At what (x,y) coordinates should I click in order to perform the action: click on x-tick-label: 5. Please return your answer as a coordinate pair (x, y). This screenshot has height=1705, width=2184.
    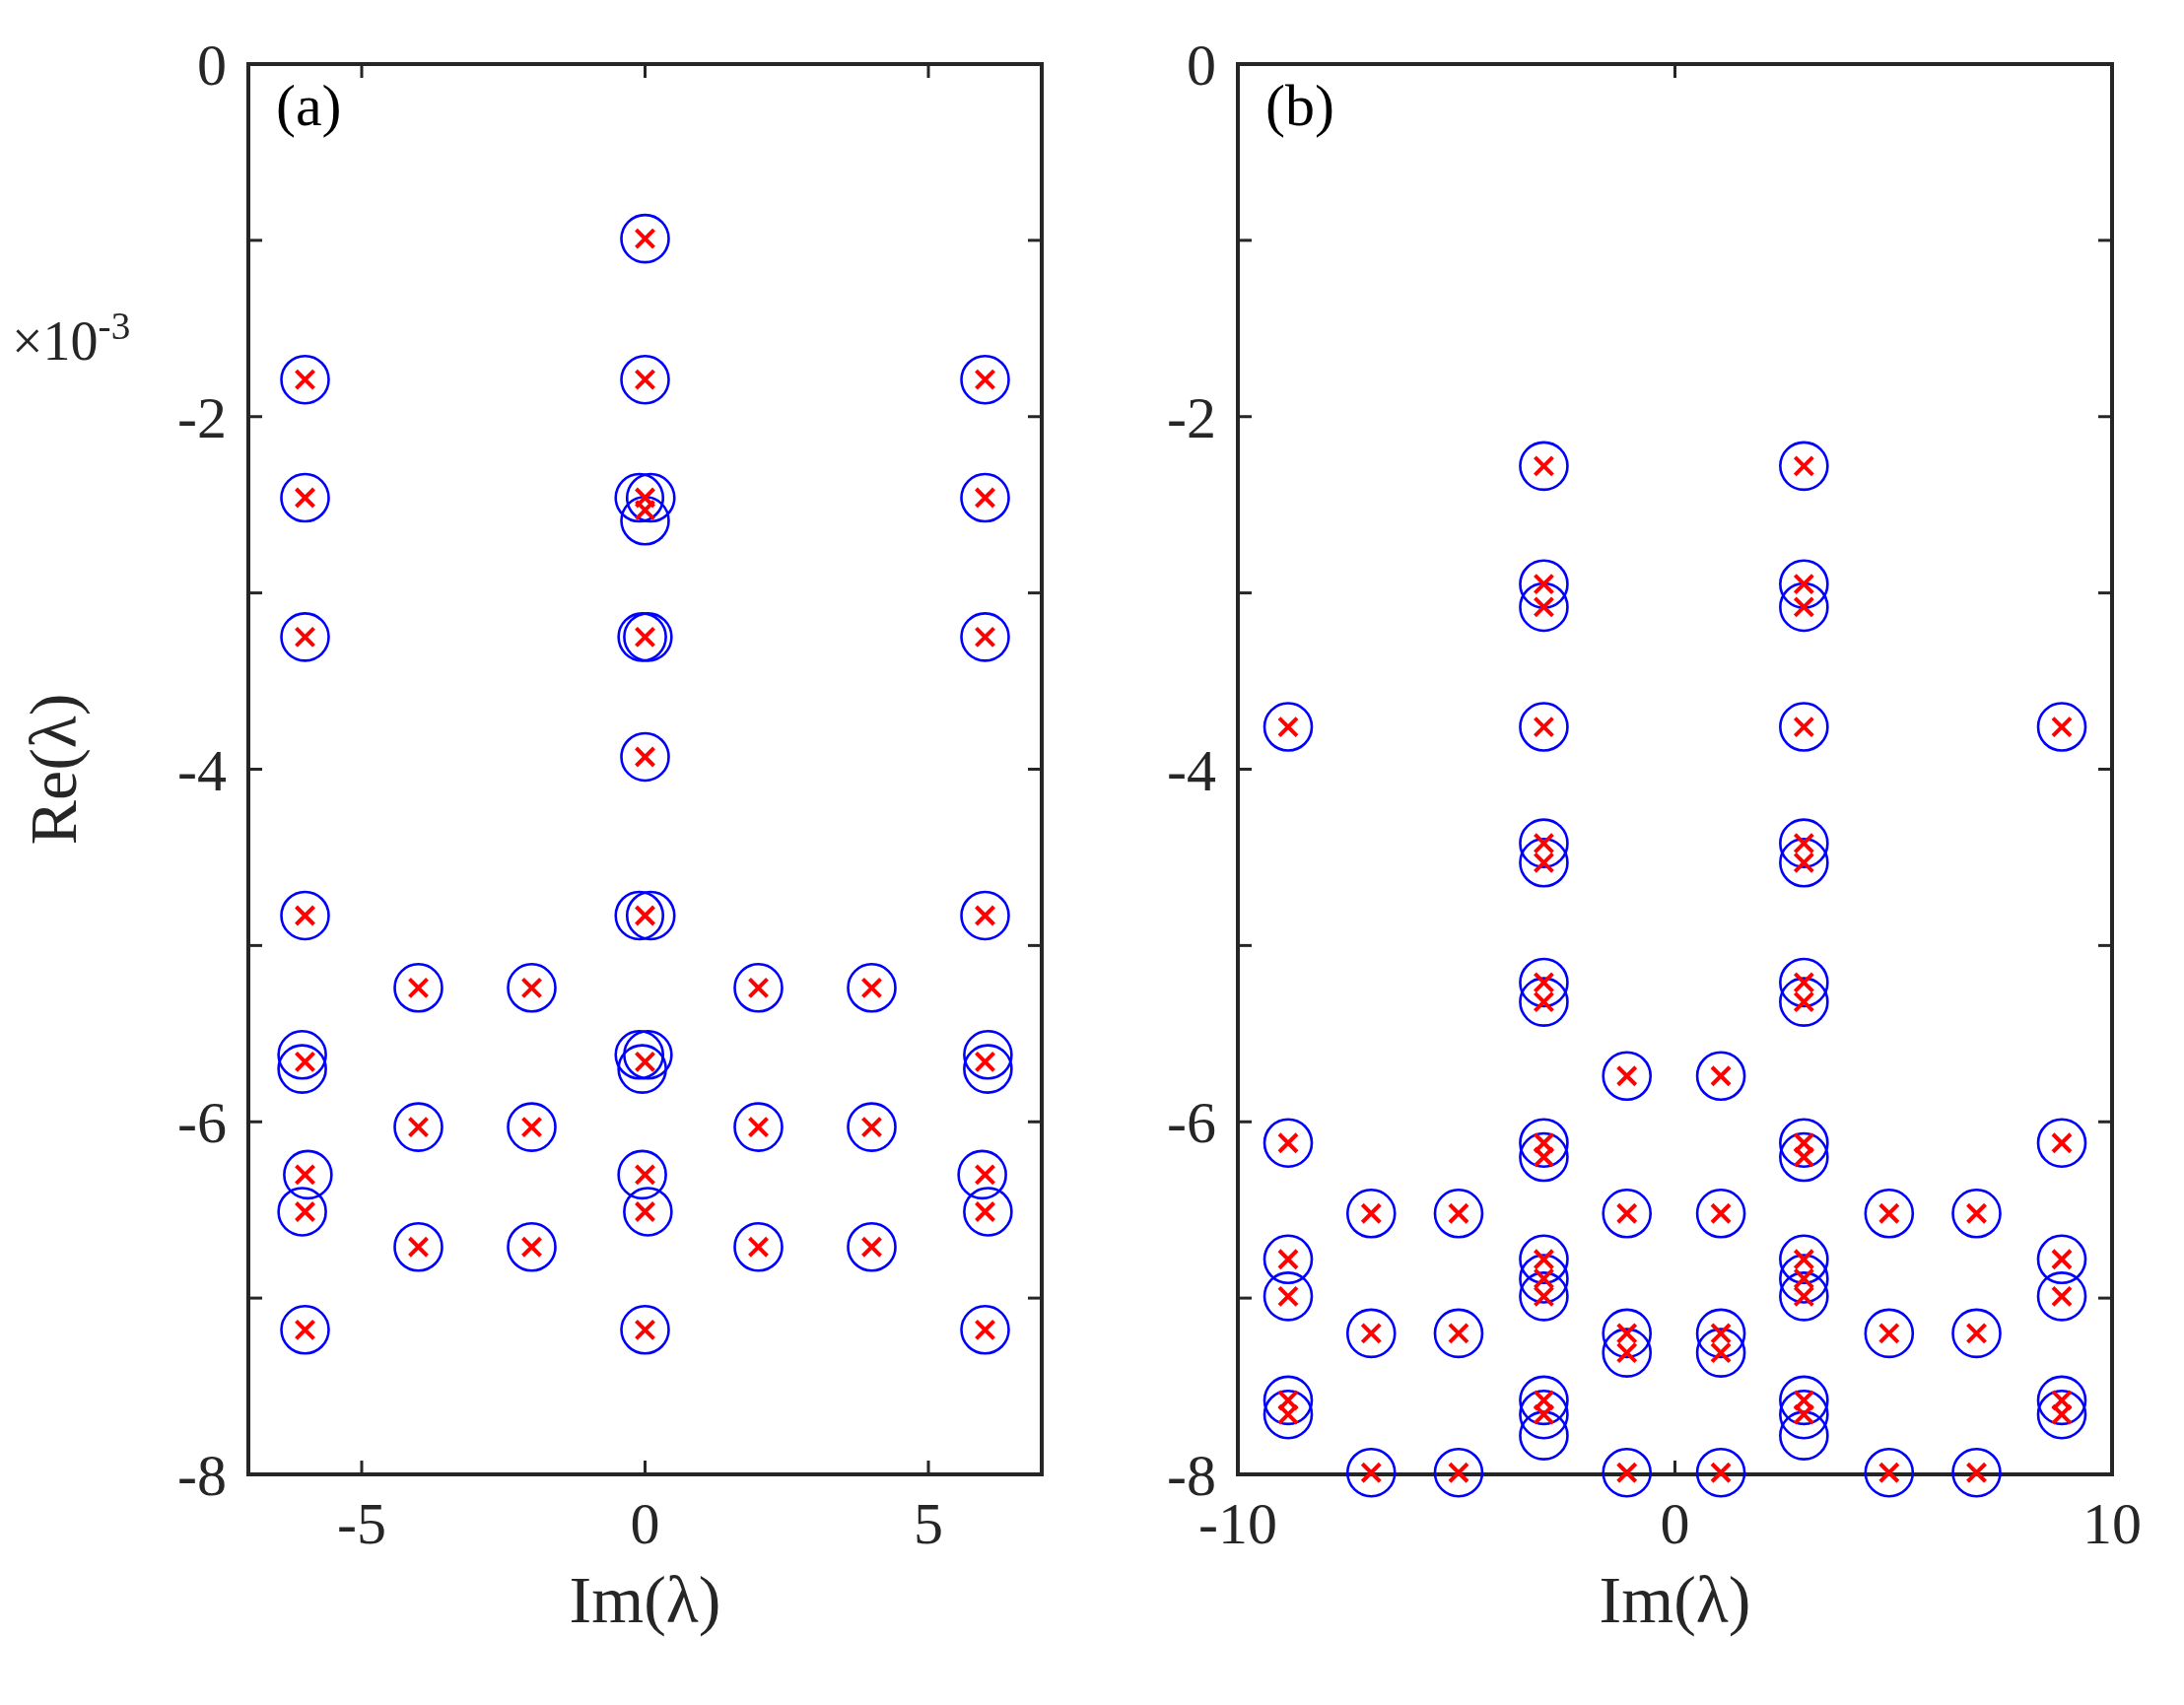
    Looking at the image, I should click on (928, 1523).